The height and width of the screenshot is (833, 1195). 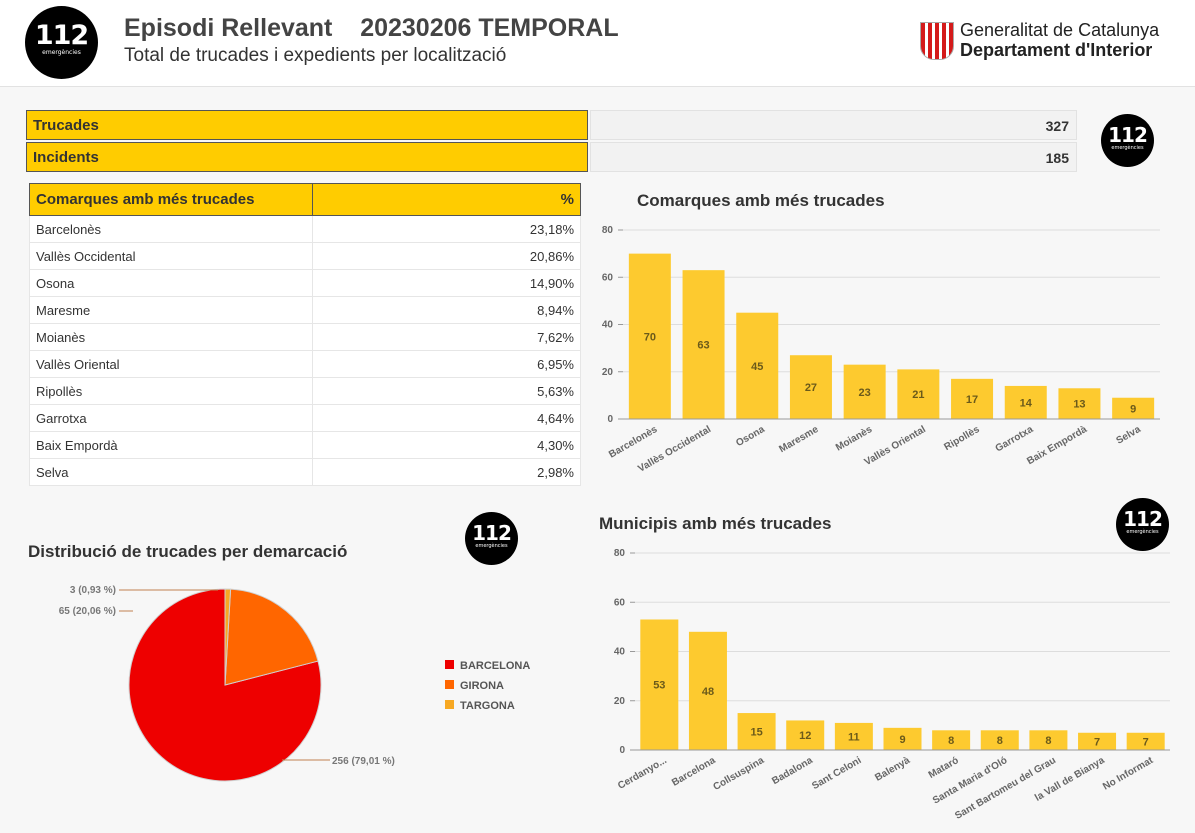 I want to click on comarca-name: Osona, so click(x=171, y=283).